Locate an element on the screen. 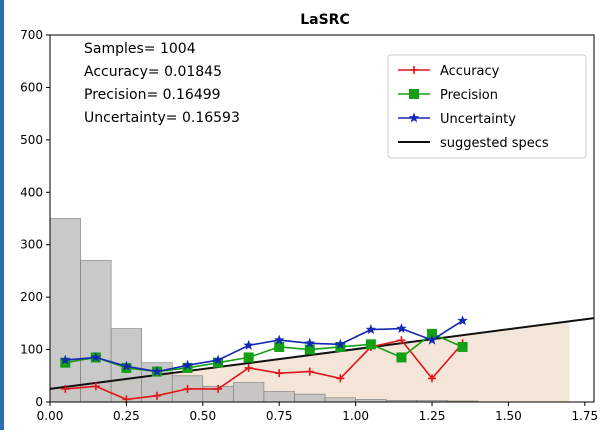 This screenshot has width=603, height=434. window-edge is located at coordinates (2, 215).